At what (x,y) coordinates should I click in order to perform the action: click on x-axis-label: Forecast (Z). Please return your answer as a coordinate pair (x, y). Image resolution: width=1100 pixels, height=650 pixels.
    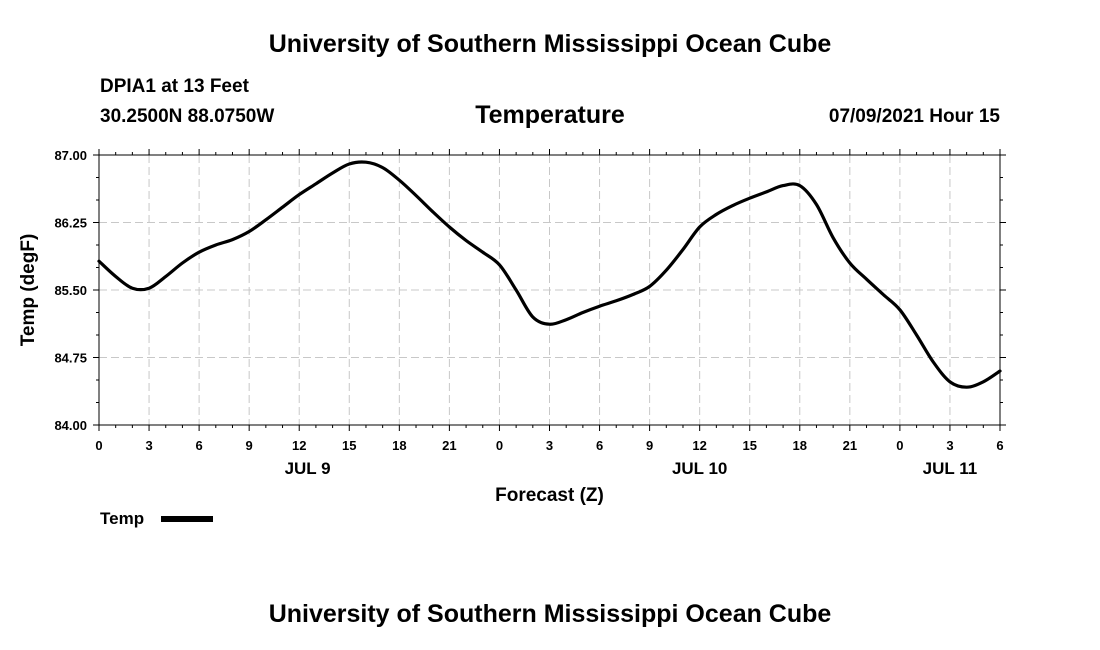
    Looking at the image, I should click on (549, 495).